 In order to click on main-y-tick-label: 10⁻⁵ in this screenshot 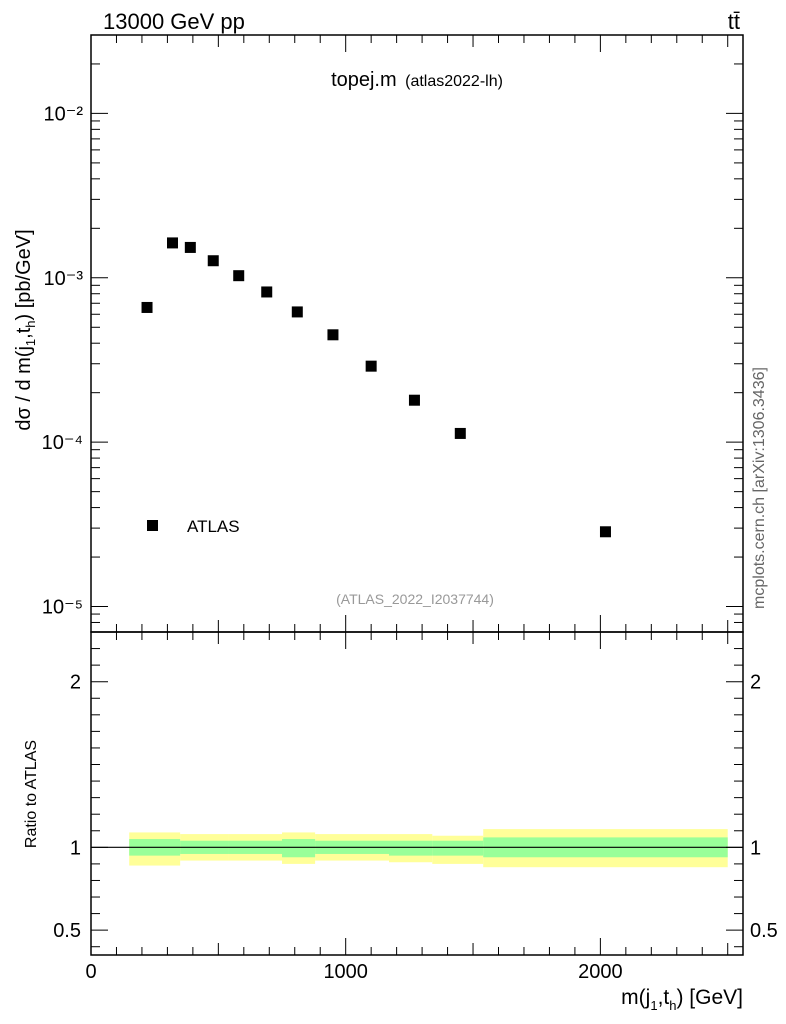, I will do `click(62, 608)`.